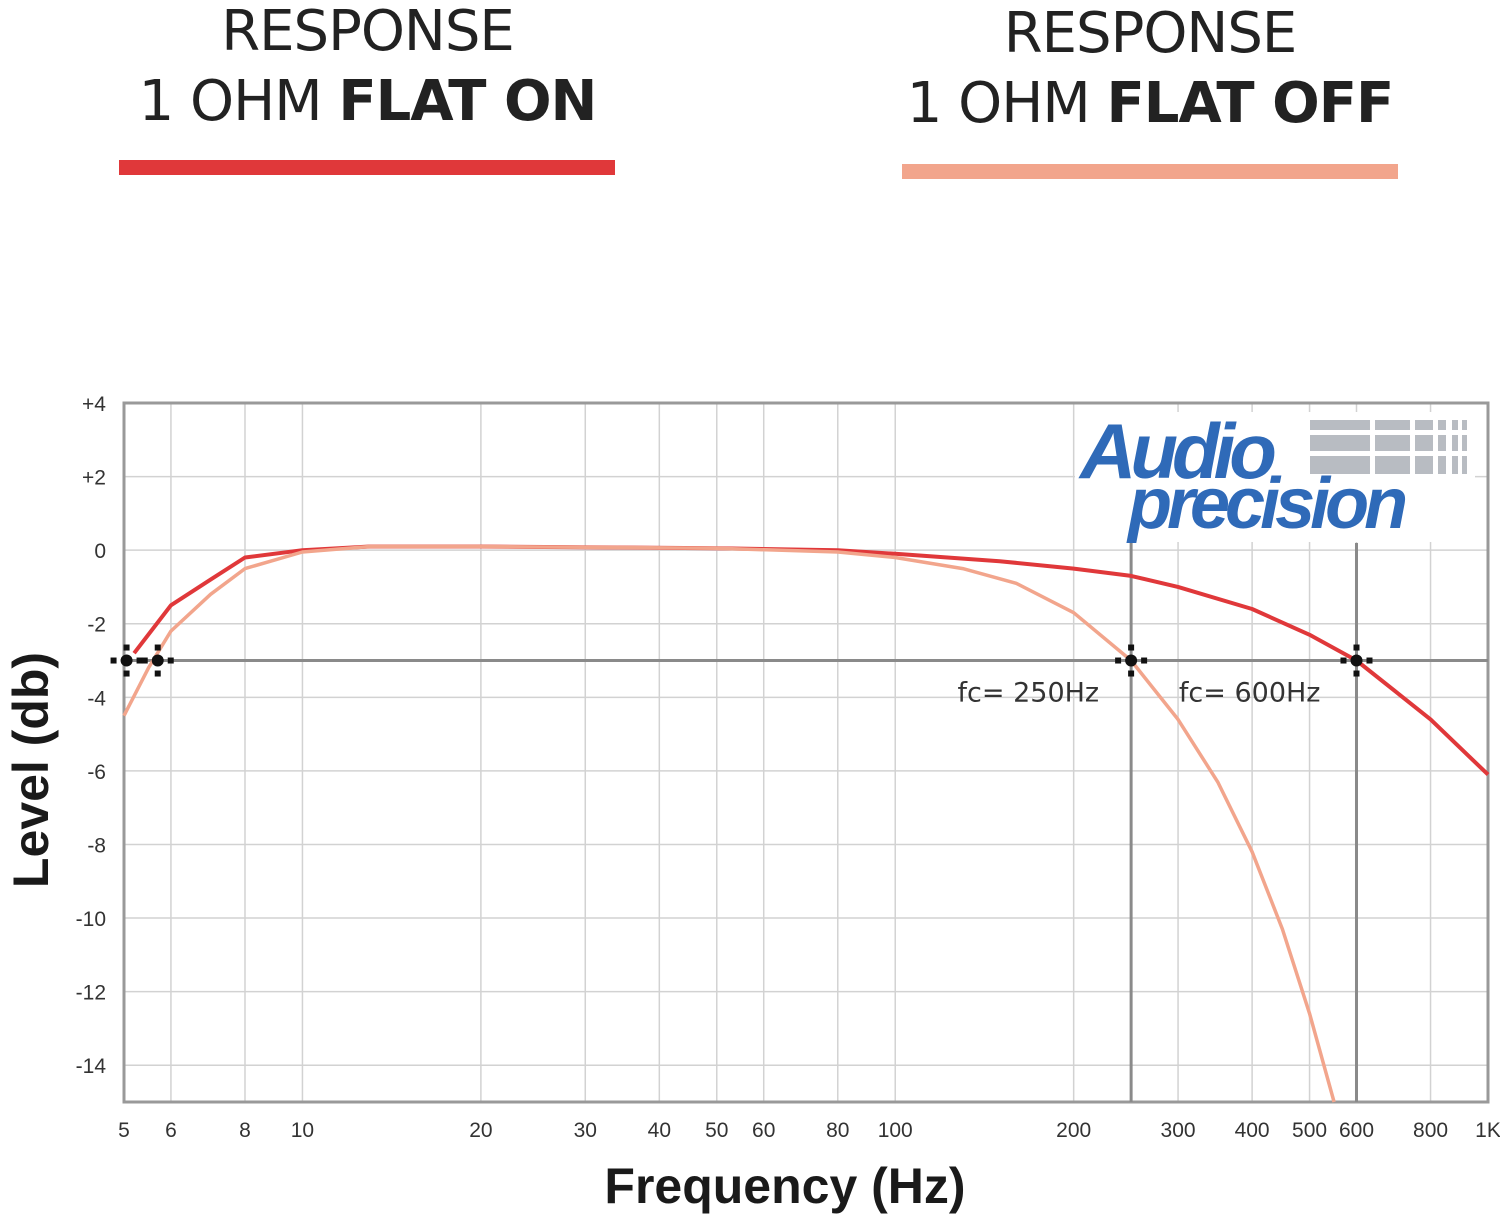 This screenshot has width=1500, height=1219. I want to click on legend-flat-on-line1: RESPONSE, so click(368, 32).